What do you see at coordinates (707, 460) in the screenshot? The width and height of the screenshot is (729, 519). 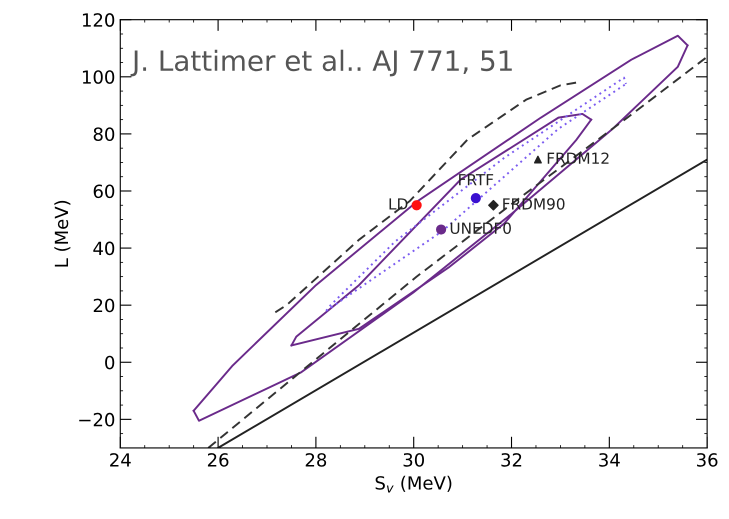 I see `x-tick-label: 36` at bounding box center [707, 460].